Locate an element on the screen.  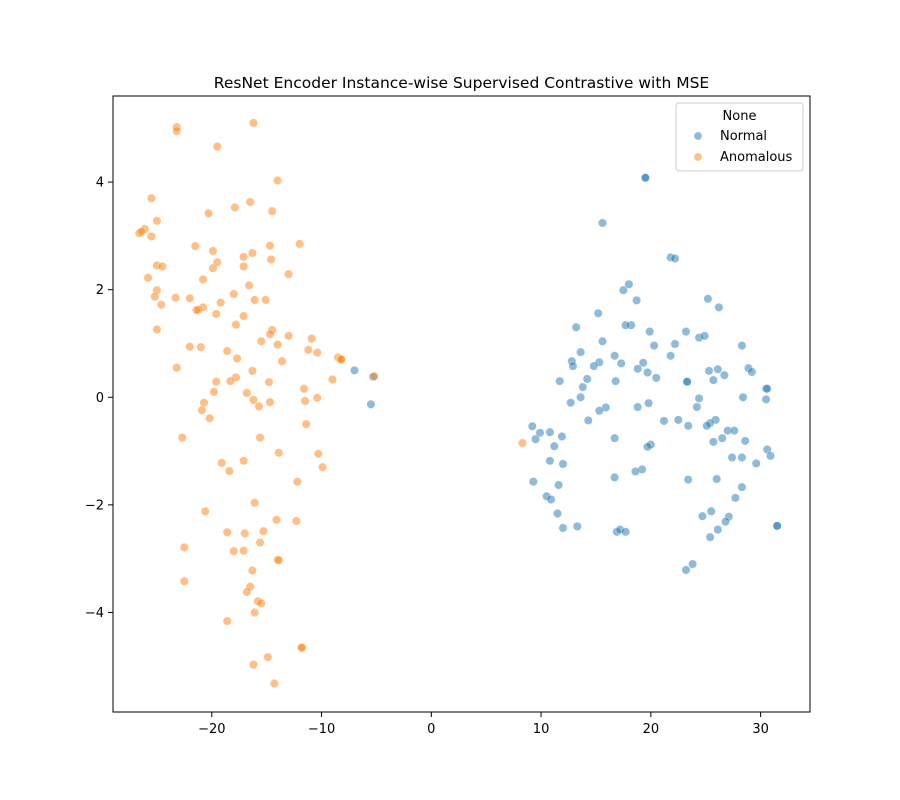
y-tick-label: −4 is located at coordinates (94, 613).